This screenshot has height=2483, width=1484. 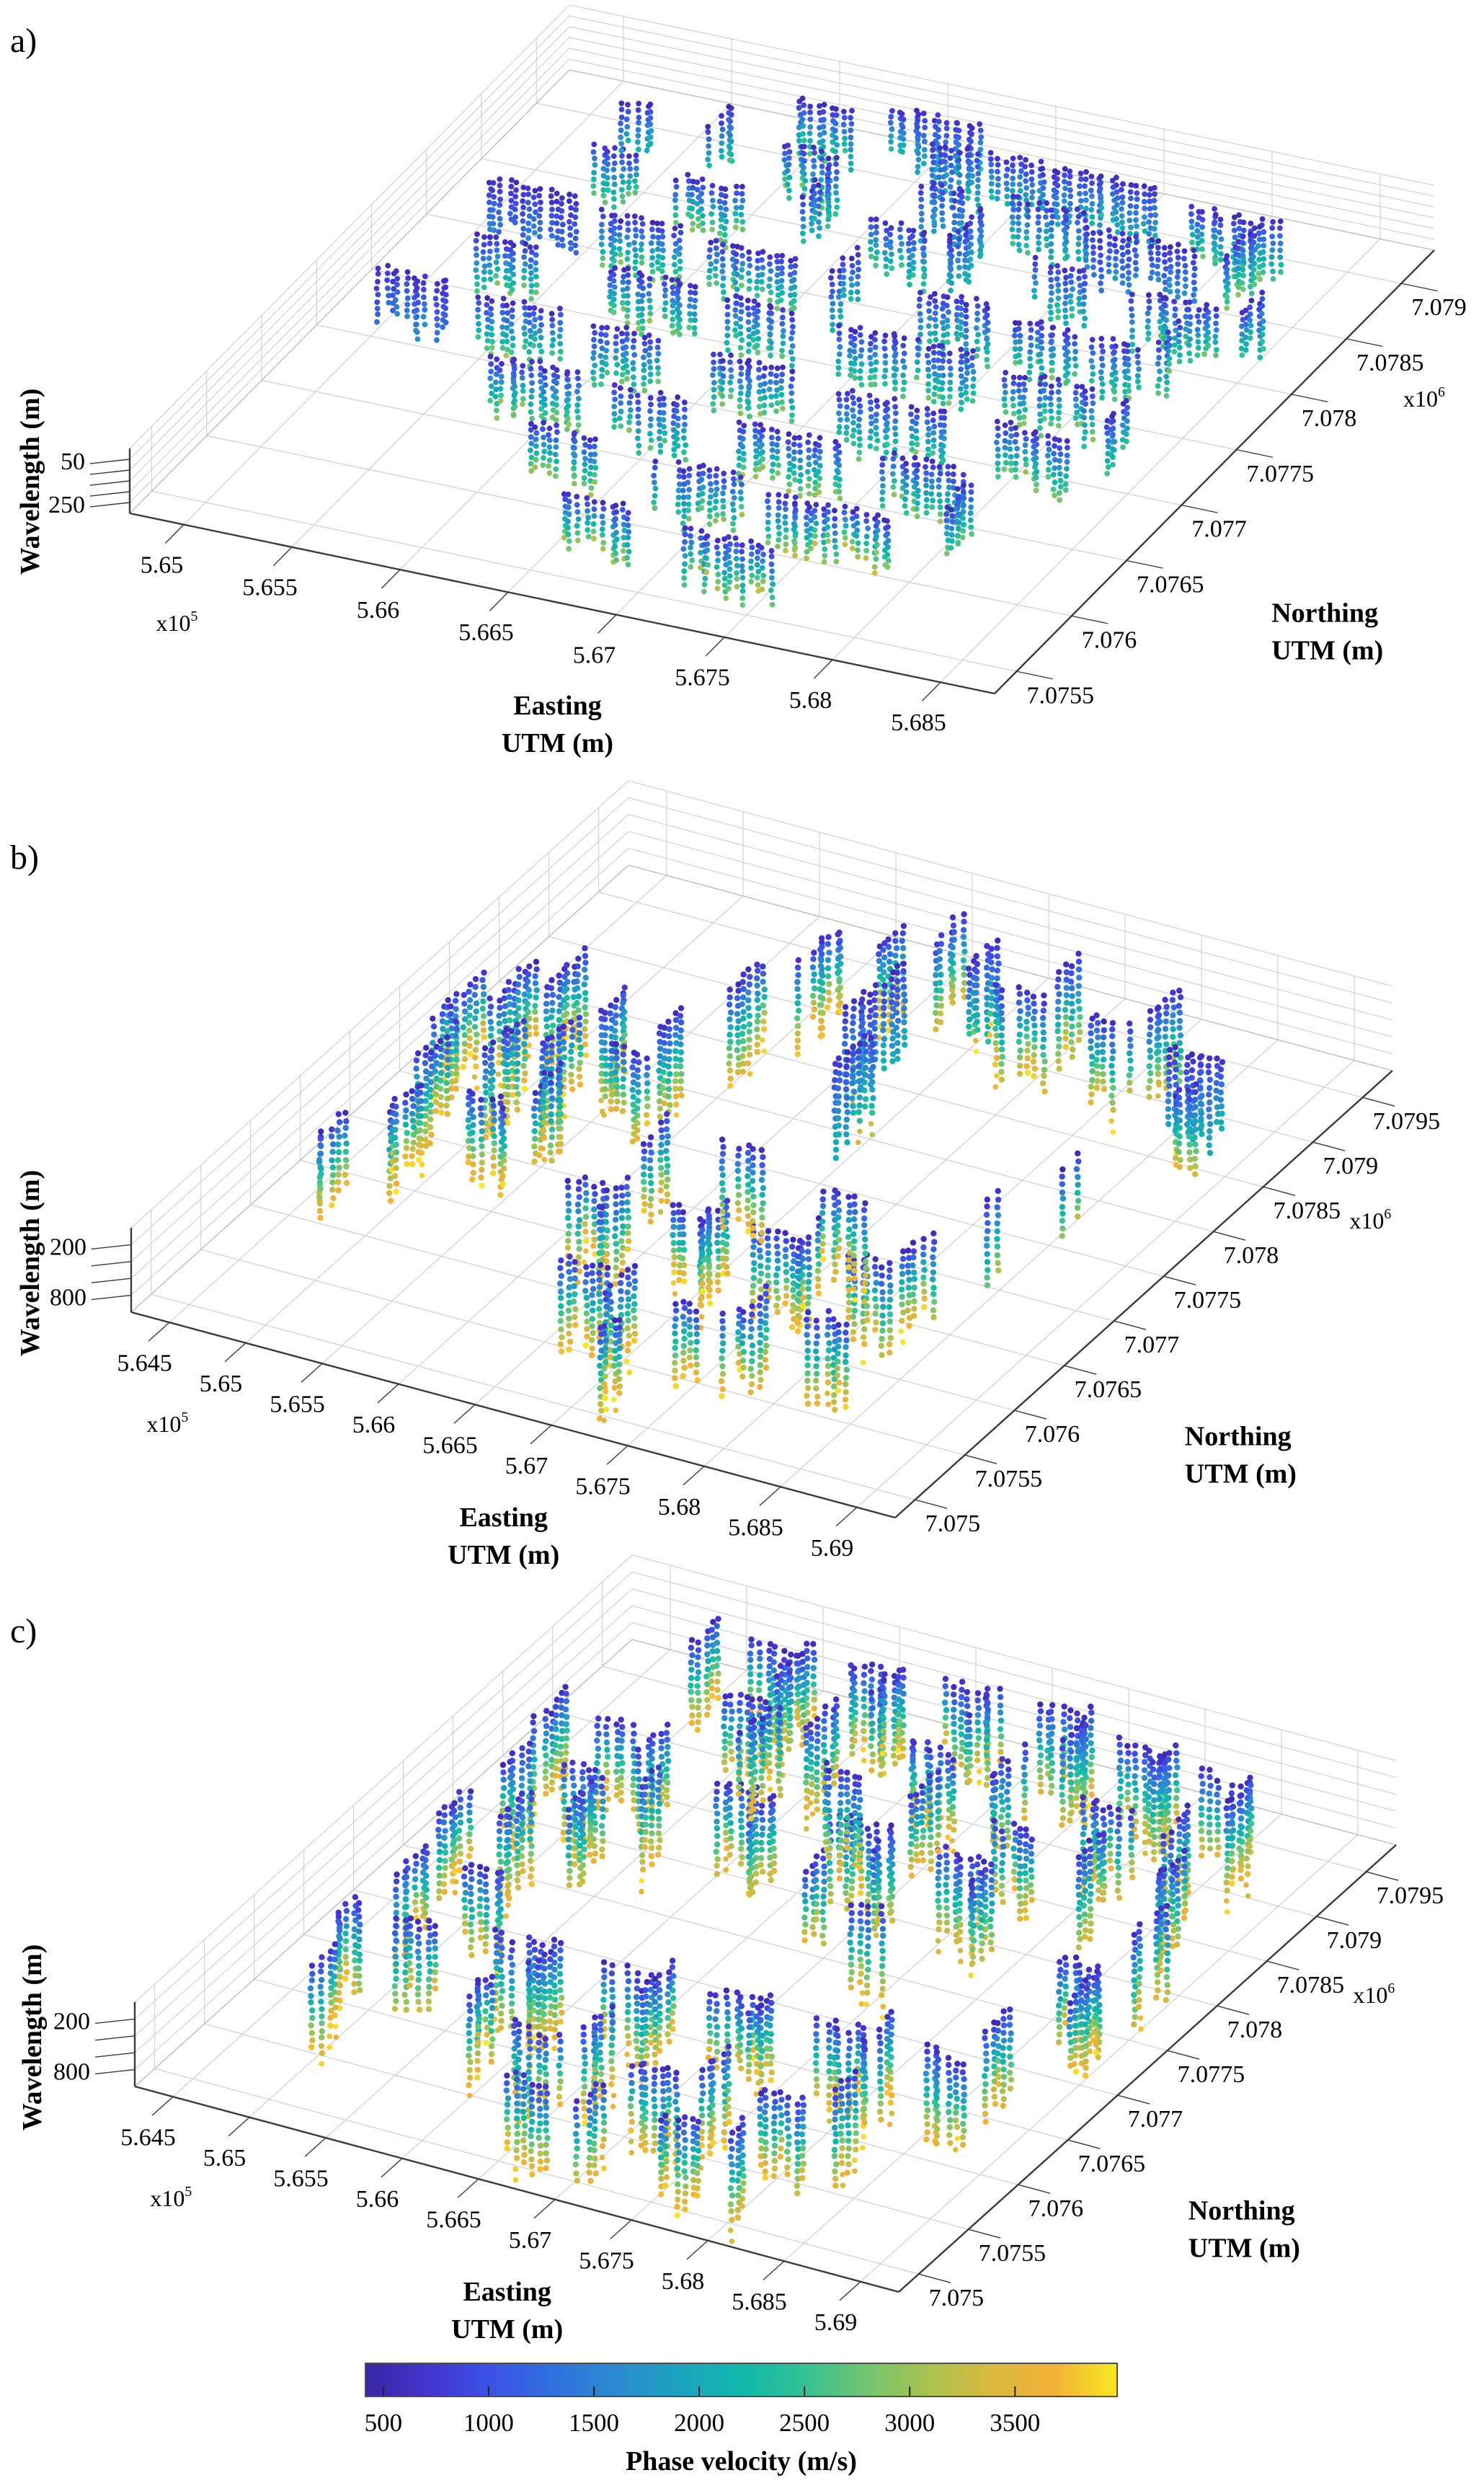 What do you see at coordinates (594, 2423) in the screenshot?
I see `colorbar-tick-label: 1500` at bounding box center [594, 2423].